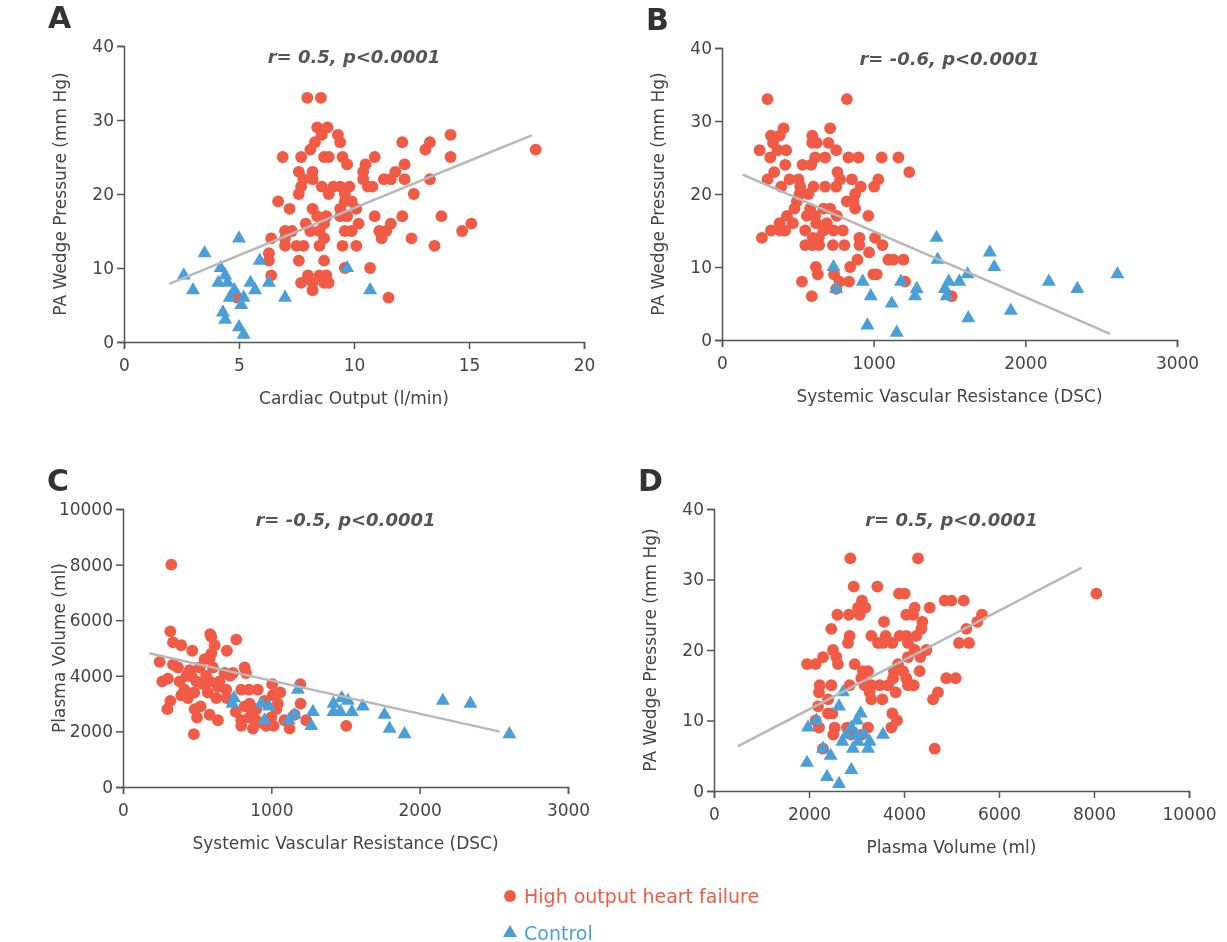  What do you see at coordinates (999, 813) in the screenshot?
I see `x-tick-label: 6000` at bounding box center [999, 813].